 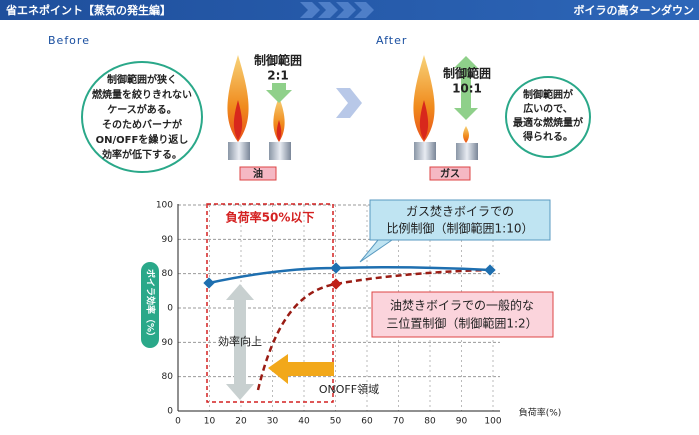 What do you see at coordinates (336, 422) in the screenshot?
I see `x-tick-label: 50` at bounding box center [336, 422].